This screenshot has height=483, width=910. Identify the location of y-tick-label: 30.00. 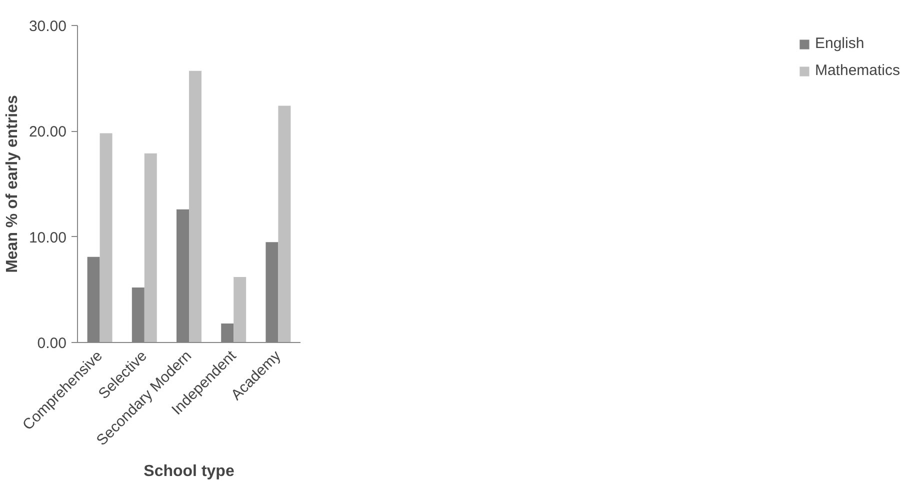
(47, 26).